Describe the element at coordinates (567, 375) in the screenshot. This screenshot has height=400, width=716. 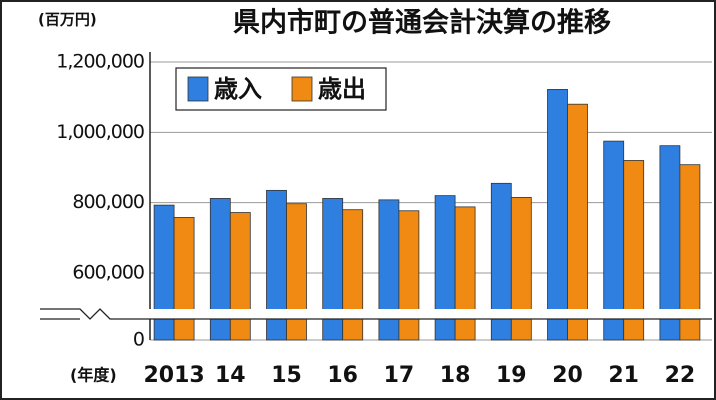
I see `x-tick-label: 20` at that location.